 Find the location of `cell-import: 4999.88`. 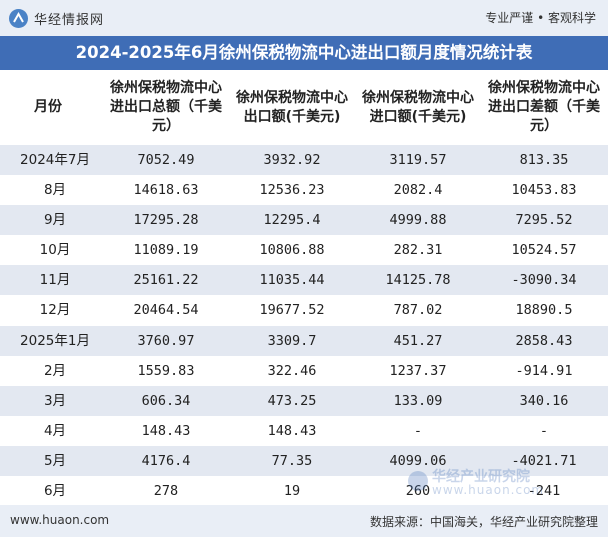

cell-import: 4999.88 is located at coordinates (418, 220).